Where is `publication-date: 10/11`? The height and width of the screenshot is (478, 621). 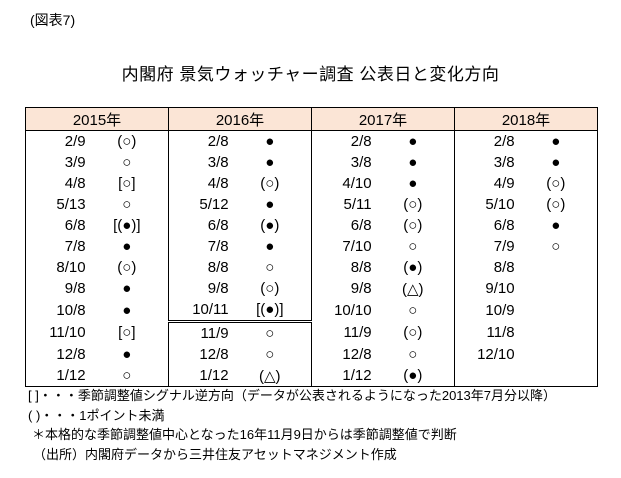 publication-date: 10/11 is located at coordinates (210, 309).